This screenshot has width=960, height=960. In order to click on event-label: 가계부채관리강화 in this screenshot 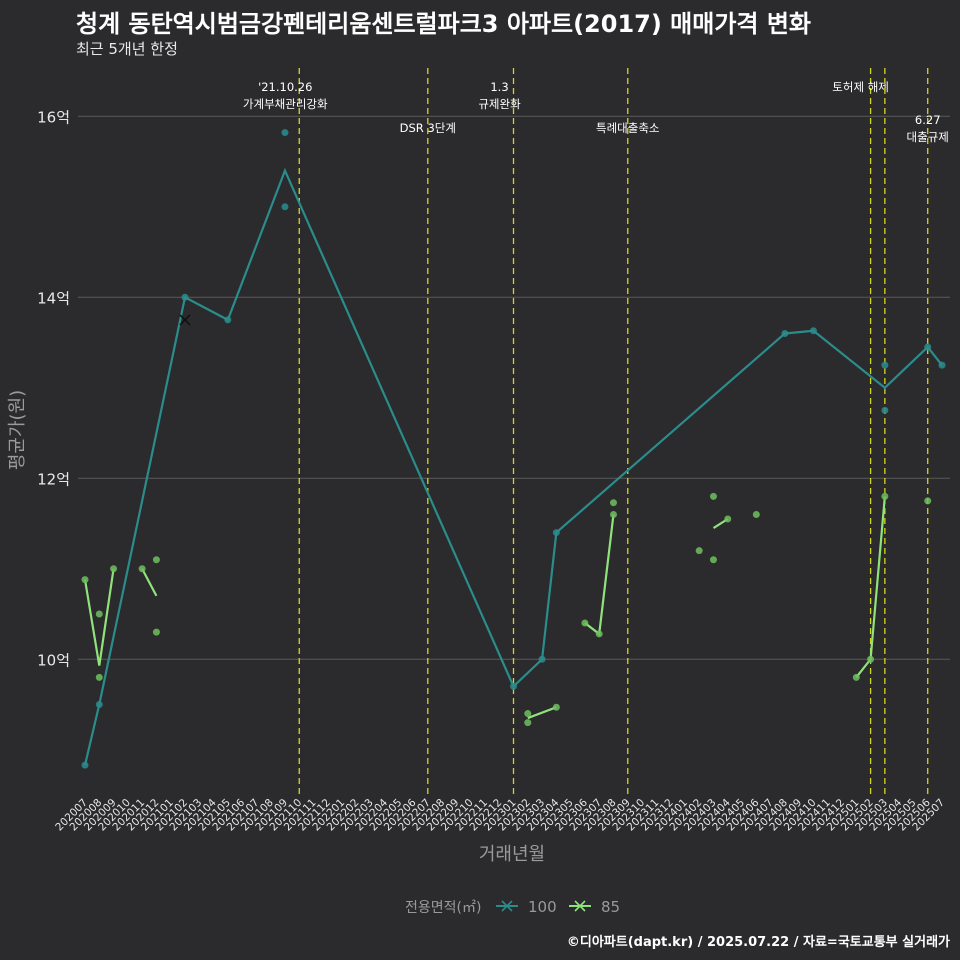, I will do `click(285, 104)`.